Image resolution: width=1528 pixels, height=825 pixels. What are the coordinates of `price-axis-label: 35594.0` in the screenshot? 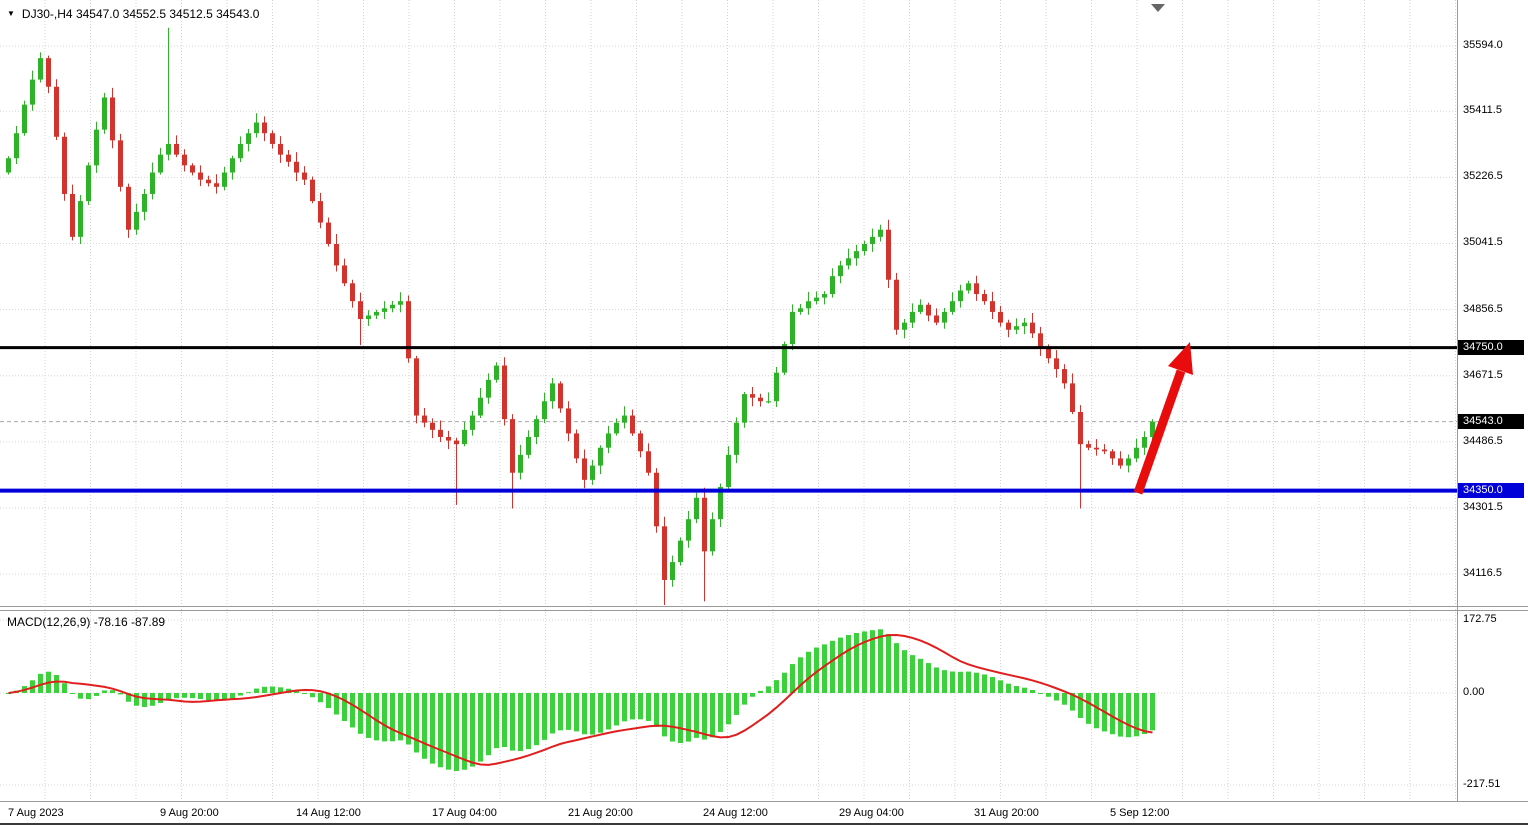 It's located at (1483, 45).